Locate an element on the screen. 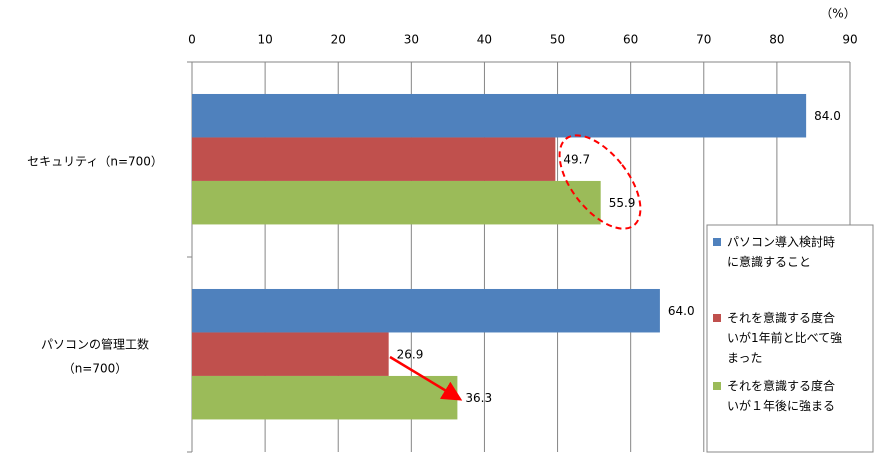 The width and height of the screenshot is (883, 467). unit-label: （%） is located at coordinates (837, 14).